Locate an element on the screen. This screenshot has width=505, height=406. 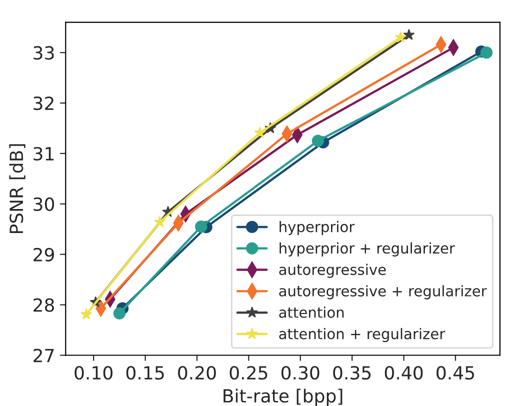
y-tick-label: 28 is located at coordinates (44, 305).